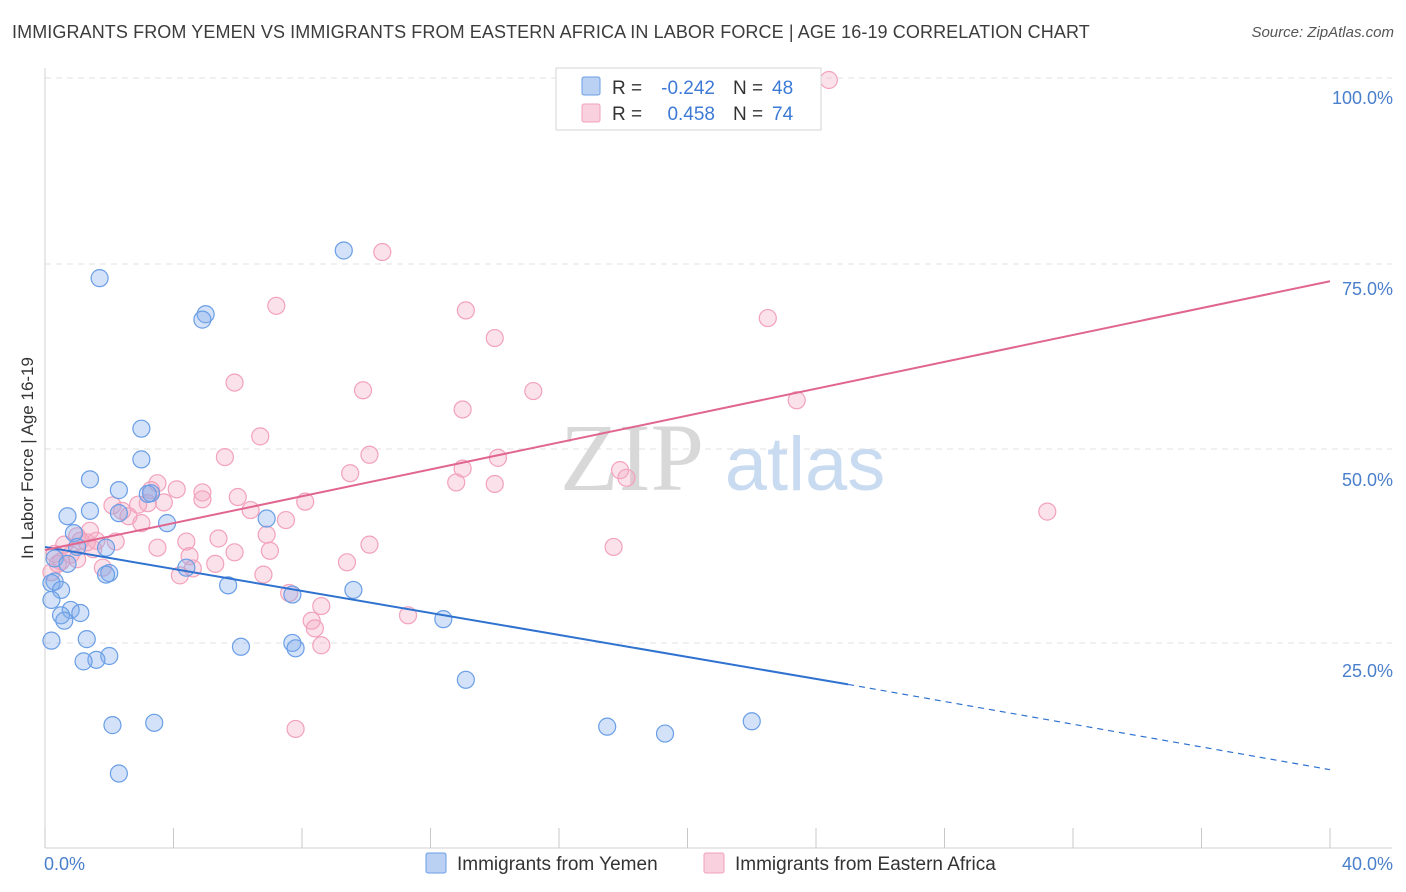 This screenshot has height=892, width=1406. I want to click on yemen-trend-line, so click(446, 615).